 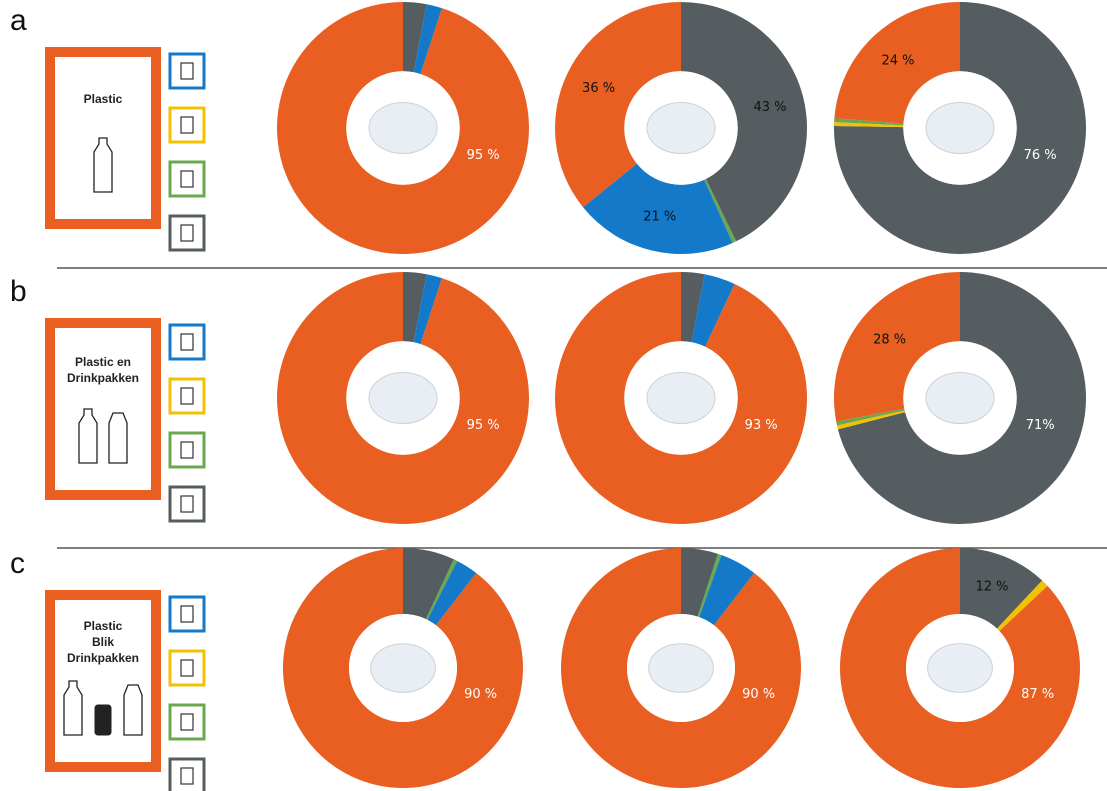 What do you see at coordinates (103, 642) in the screenshot?
I see `bin-label: Blik` at bounding box center [103, 642].